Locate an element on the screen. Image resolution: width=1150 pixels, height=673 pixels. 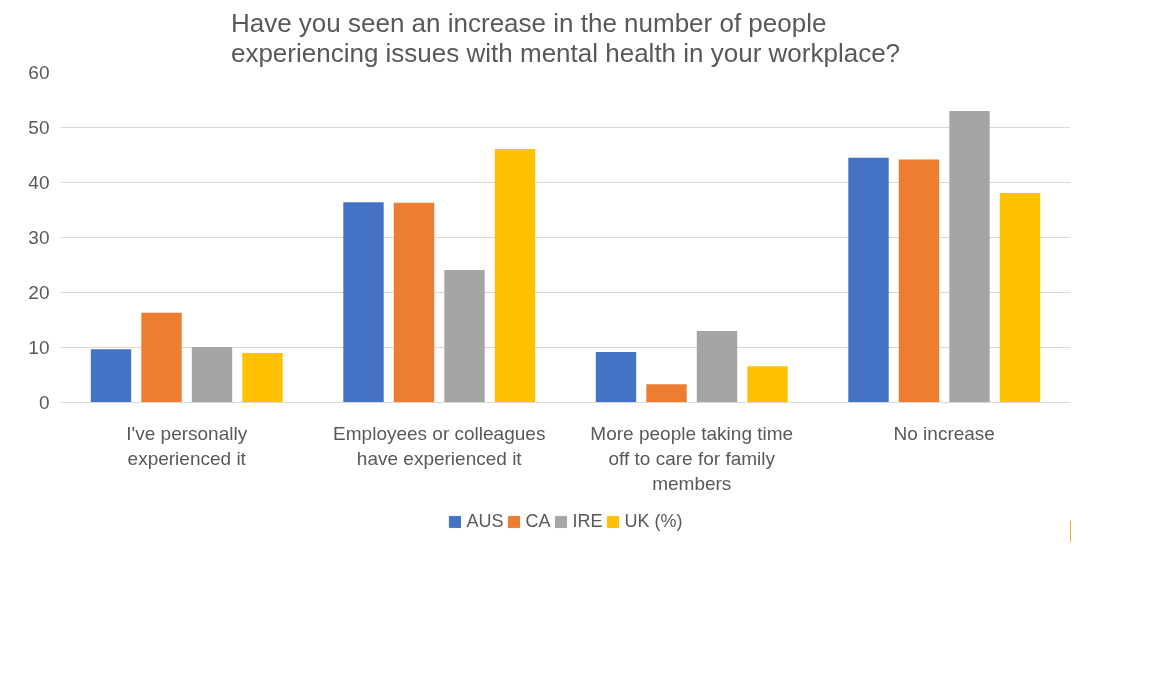
x-tick-label: I've personally experienced it is located at coordinates (187, 445).